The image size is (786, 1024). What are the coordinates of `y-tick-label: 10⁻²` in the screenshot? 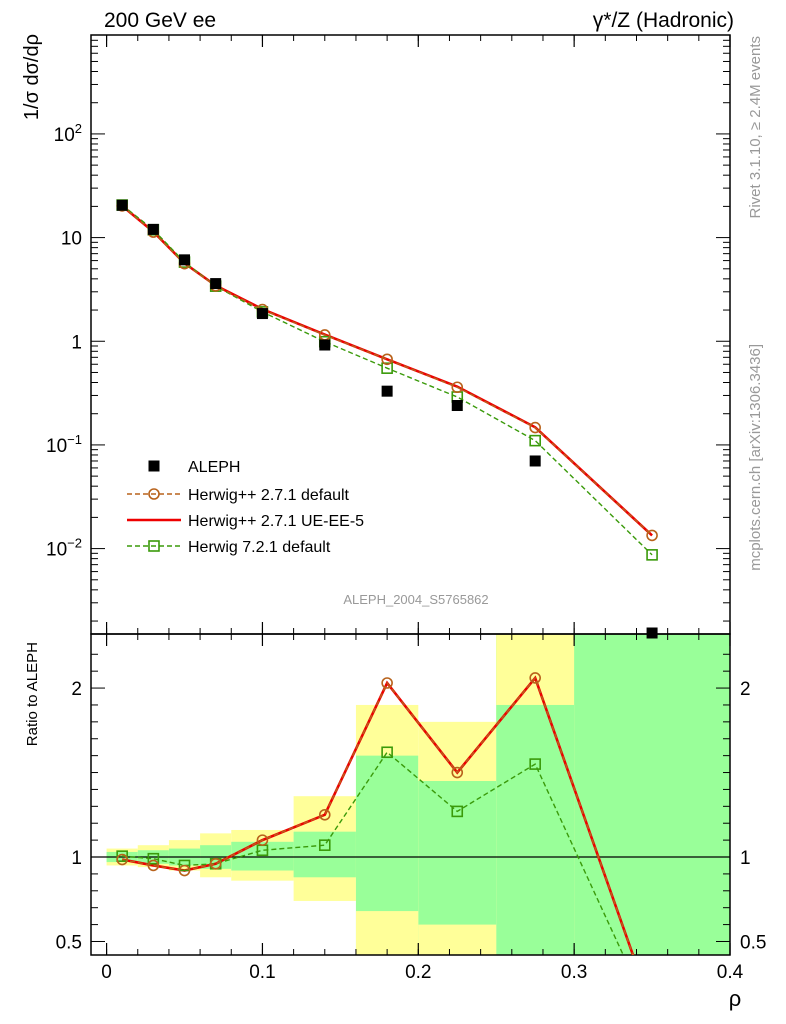 It's located at (64, 548).